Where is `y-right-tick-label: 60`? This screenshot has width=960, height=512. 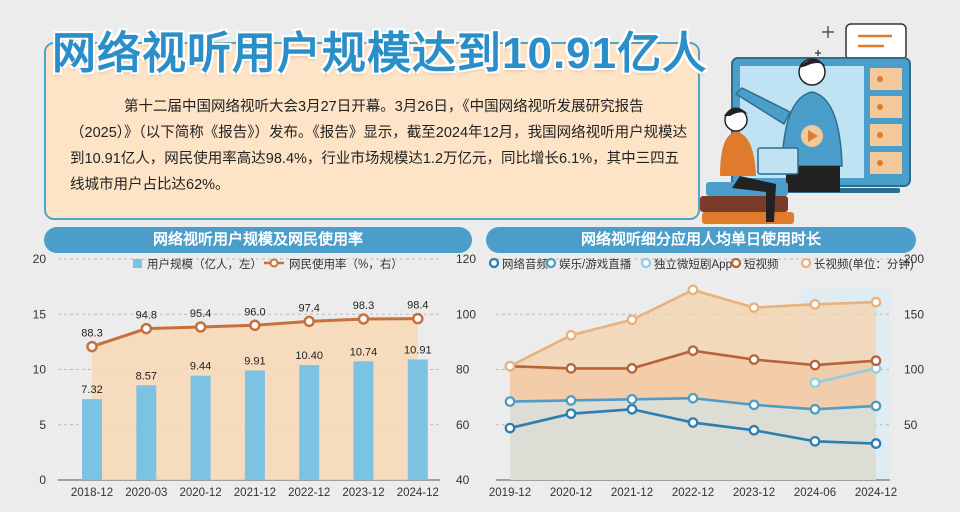
y-right-tick-label: 60 is located at coordinates (463, 425).